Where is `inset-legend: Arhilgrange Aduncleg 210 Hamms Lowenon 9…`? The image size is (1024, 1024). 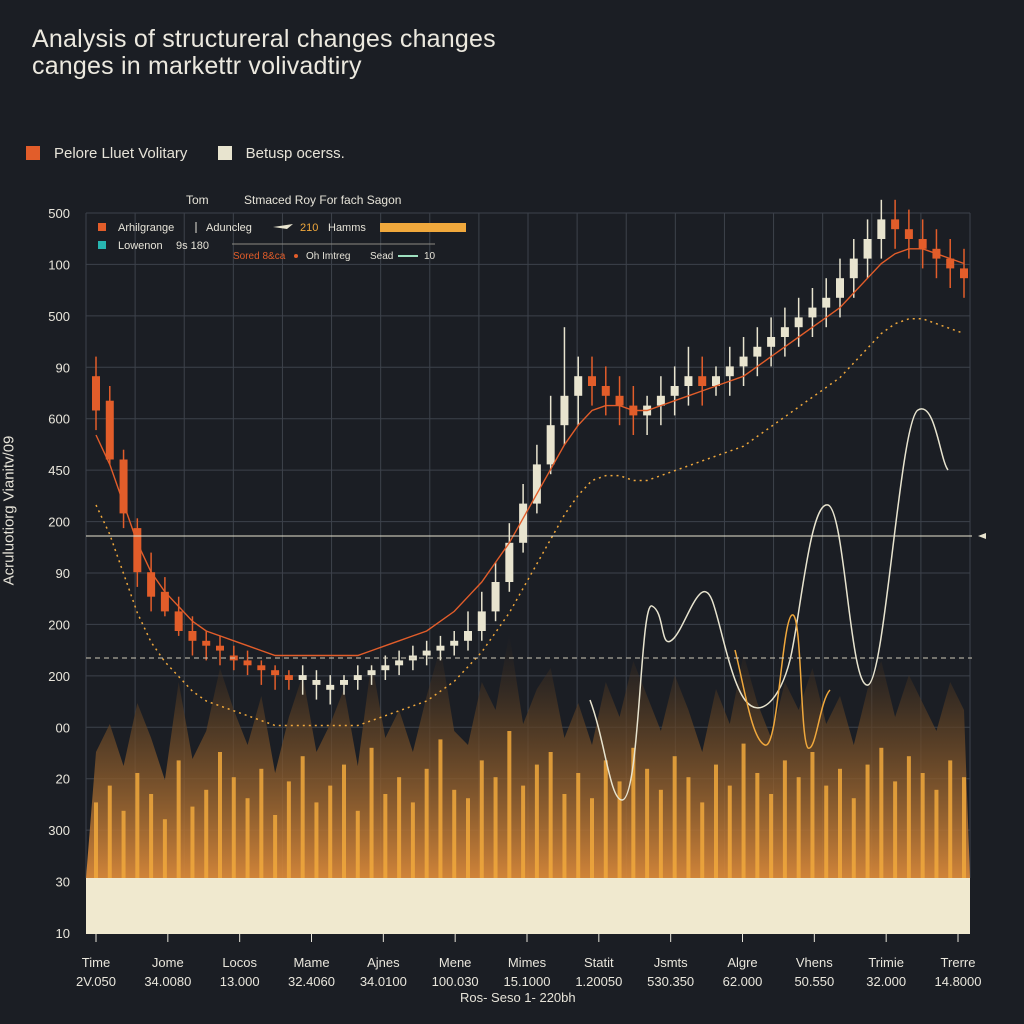
inset-legend: Arhilgrange Aduncleg 210 Hamms Lowenon 9… is located at coordinates (282, 242).